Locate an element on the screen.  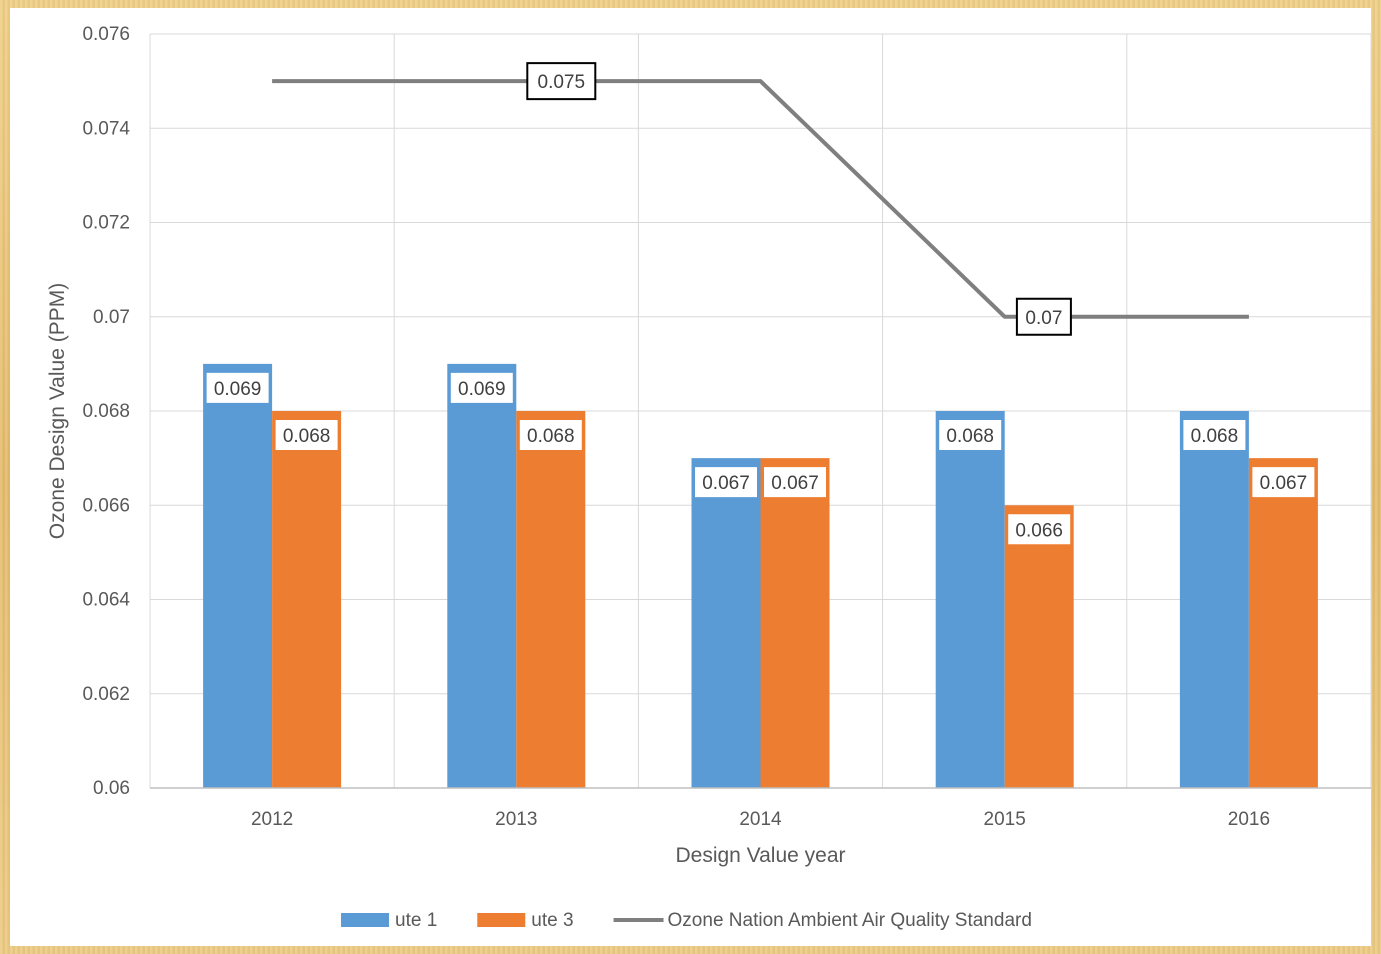
legend-label: ute 3 is located at coordinates (552, 920).